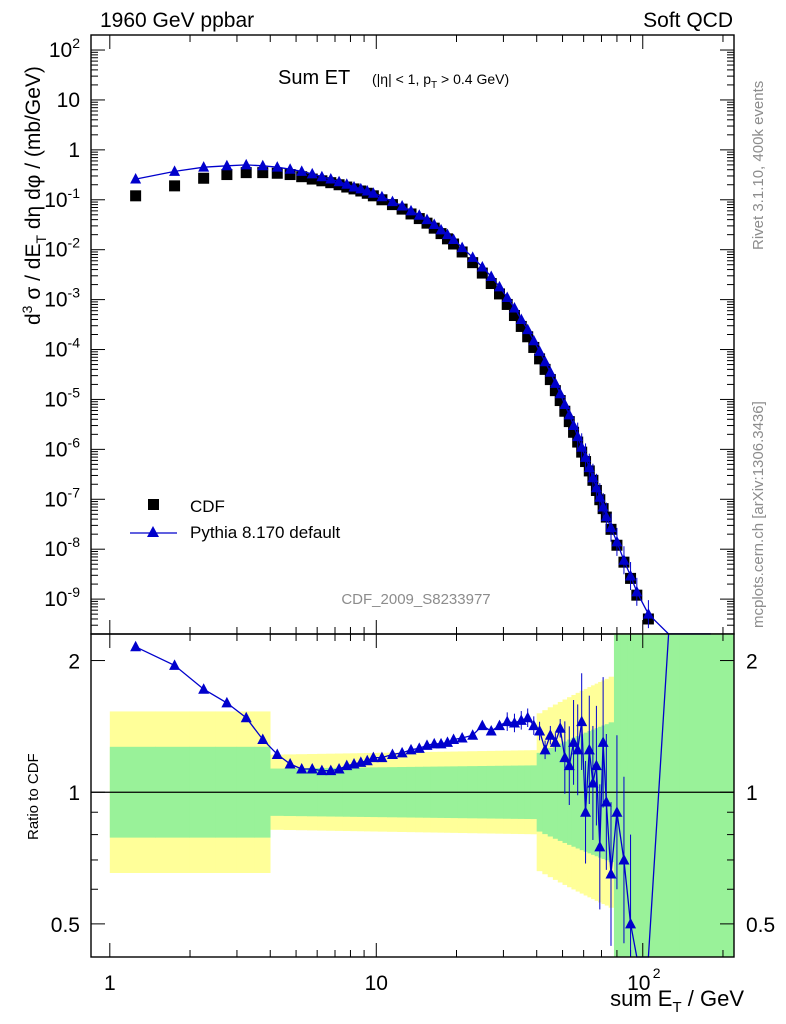 This screenshot has width=786, height=1024. Describe the element at coordinates (62, 248) in the screenshot. I see `y-tick-label: 10⁻²` at that location.